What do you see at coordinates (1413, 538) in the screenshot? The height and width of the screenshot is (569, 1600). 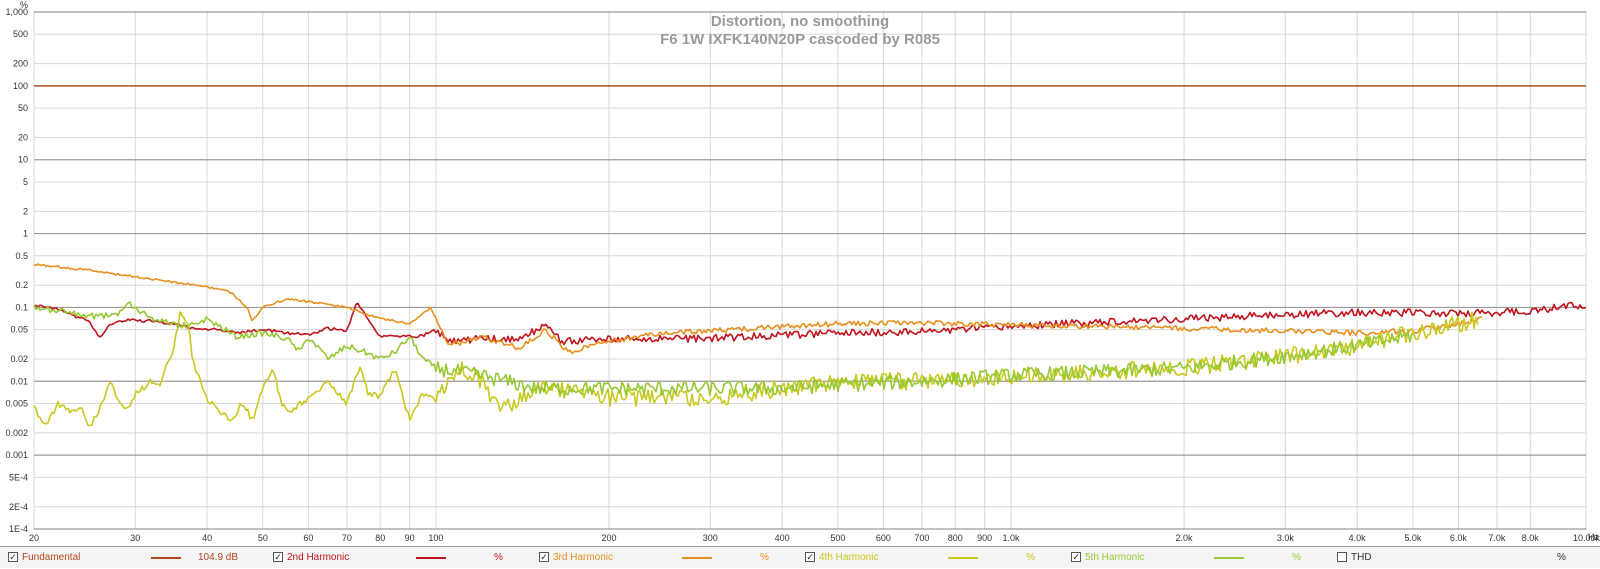 I see `x-tick-label: 5.0k` at bounding box center [1413, 538].